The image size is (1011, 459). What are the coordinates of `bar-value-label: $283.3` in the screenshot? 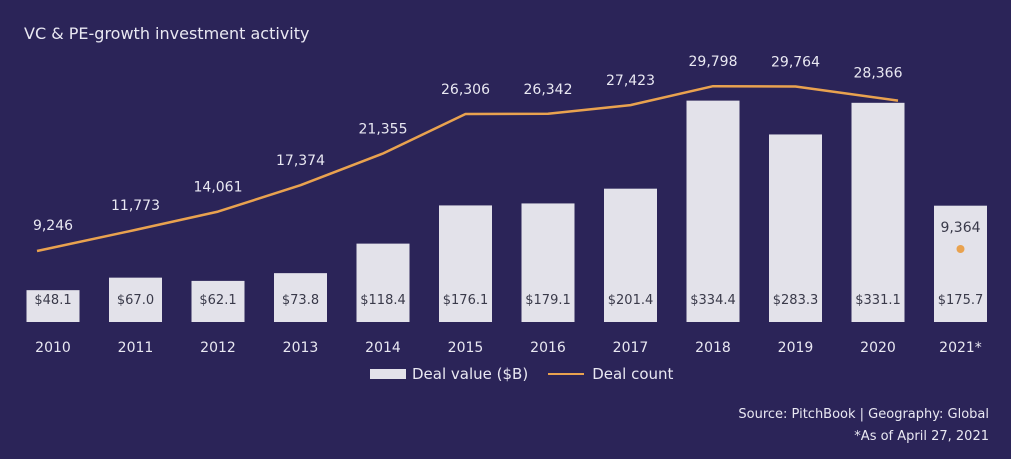 It's located at (796, 300).